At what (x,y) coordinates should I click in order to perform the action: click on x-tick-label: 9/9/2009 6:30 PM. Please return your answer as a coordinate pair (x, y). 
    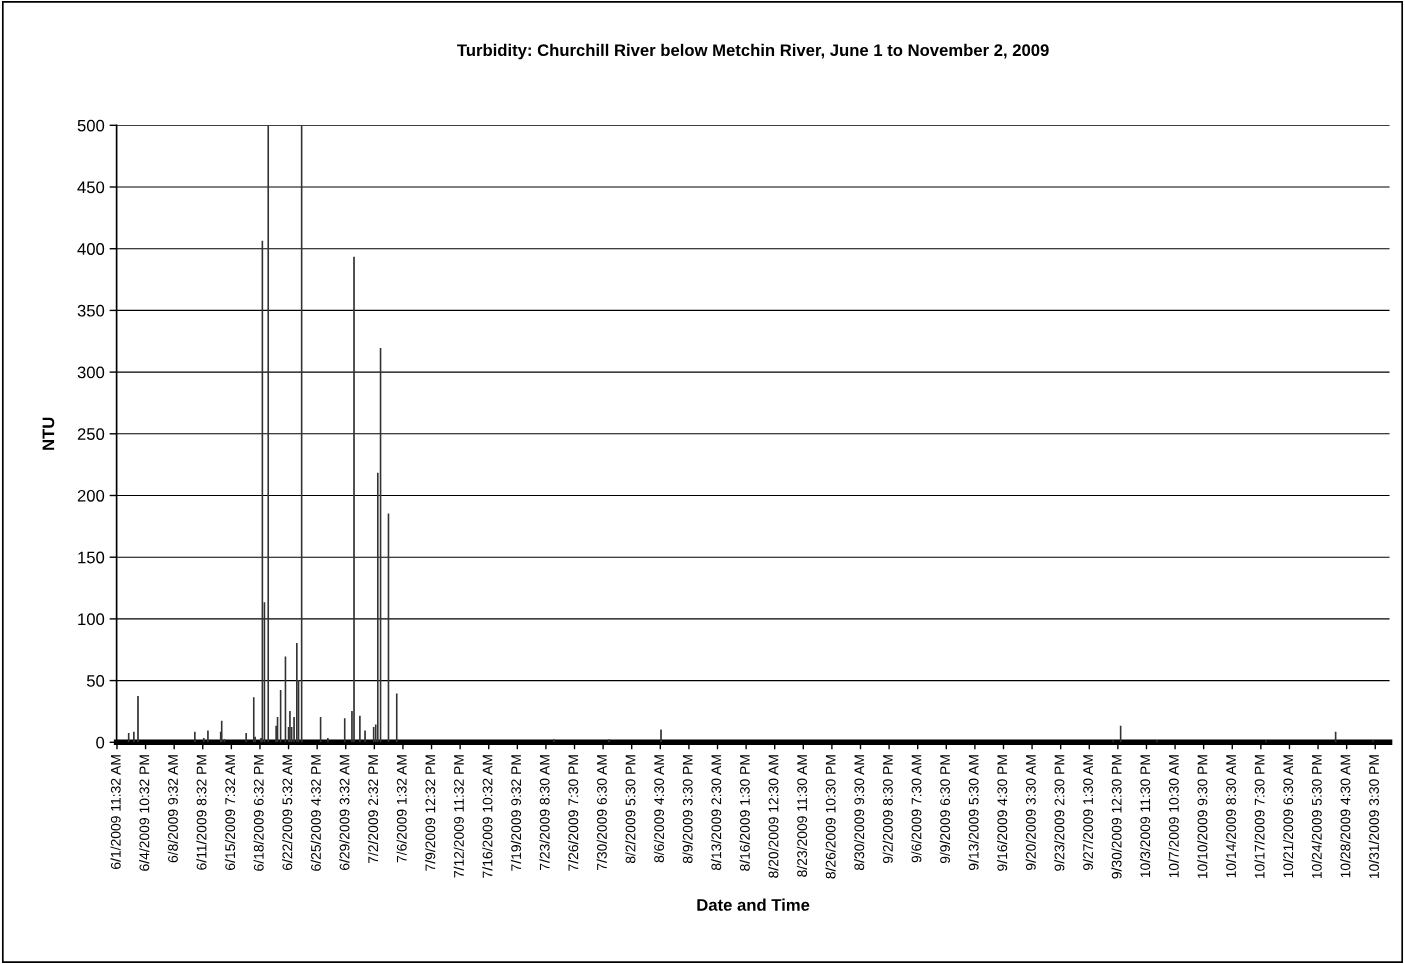
    Looking at the image, I should click on (945, 809).